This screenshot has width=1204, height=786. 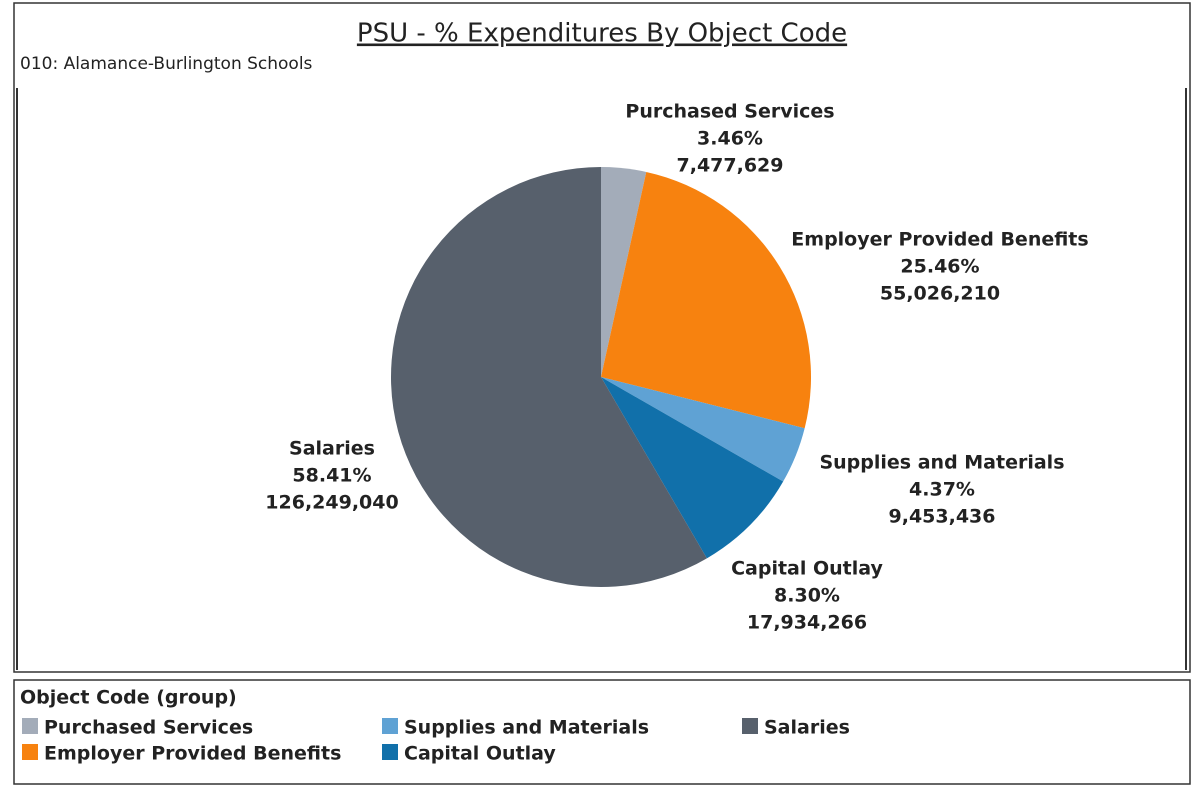 I want to click on slice-label-percent: 3.46%, so click(x=730, y=139).